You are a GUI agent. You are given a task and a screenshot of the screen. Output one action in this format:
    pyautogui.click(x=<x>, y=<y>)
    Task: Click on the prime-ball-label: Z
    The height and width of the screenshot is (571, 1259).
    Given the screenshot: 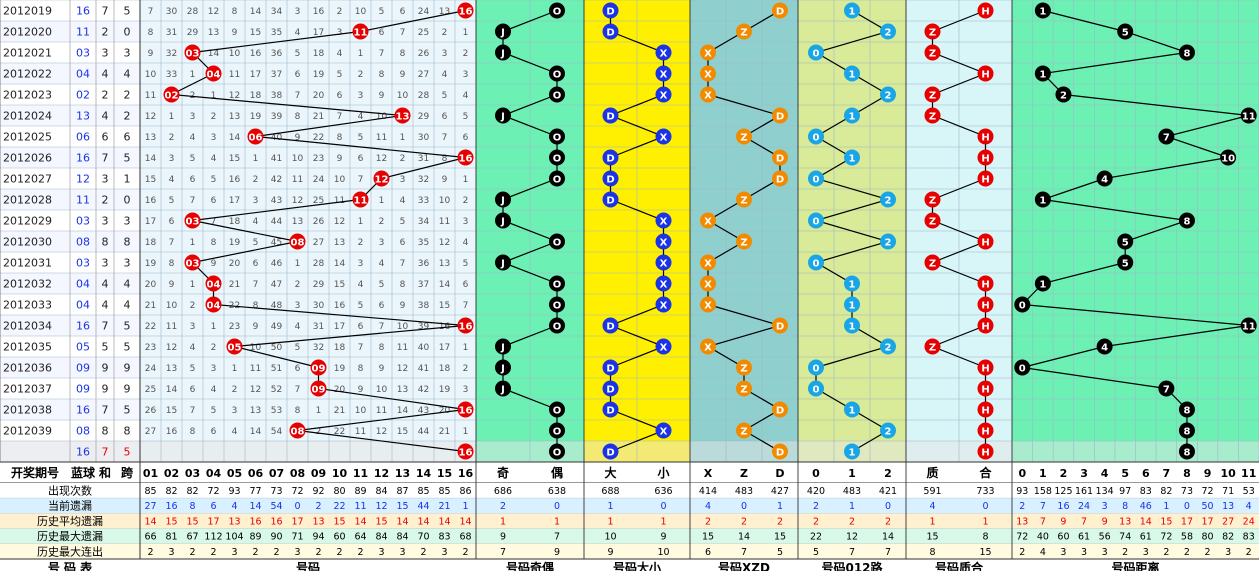 What is the action you would take?
    pyautogui.click(x=932, y=96)
    